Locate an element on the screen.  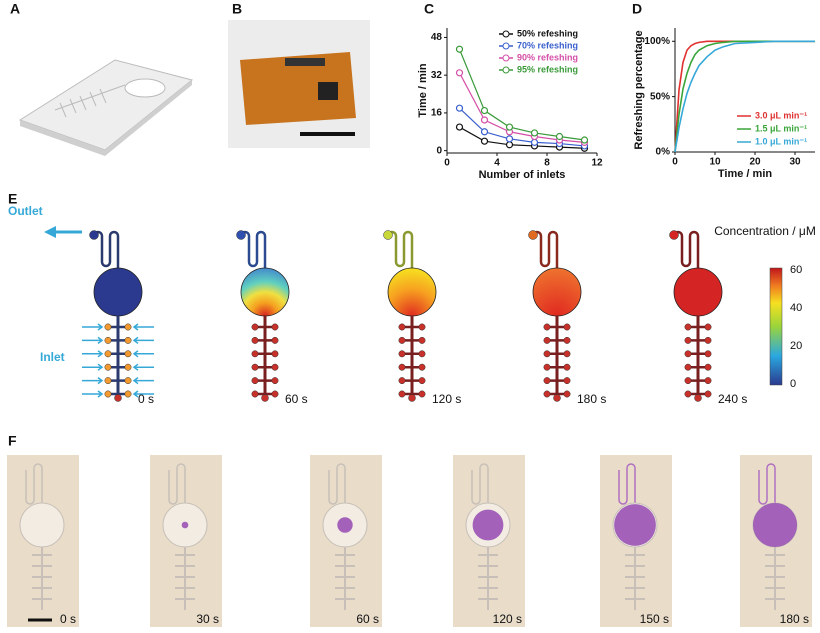
y-tick-label: 0% is located at coordinates (663, 152).